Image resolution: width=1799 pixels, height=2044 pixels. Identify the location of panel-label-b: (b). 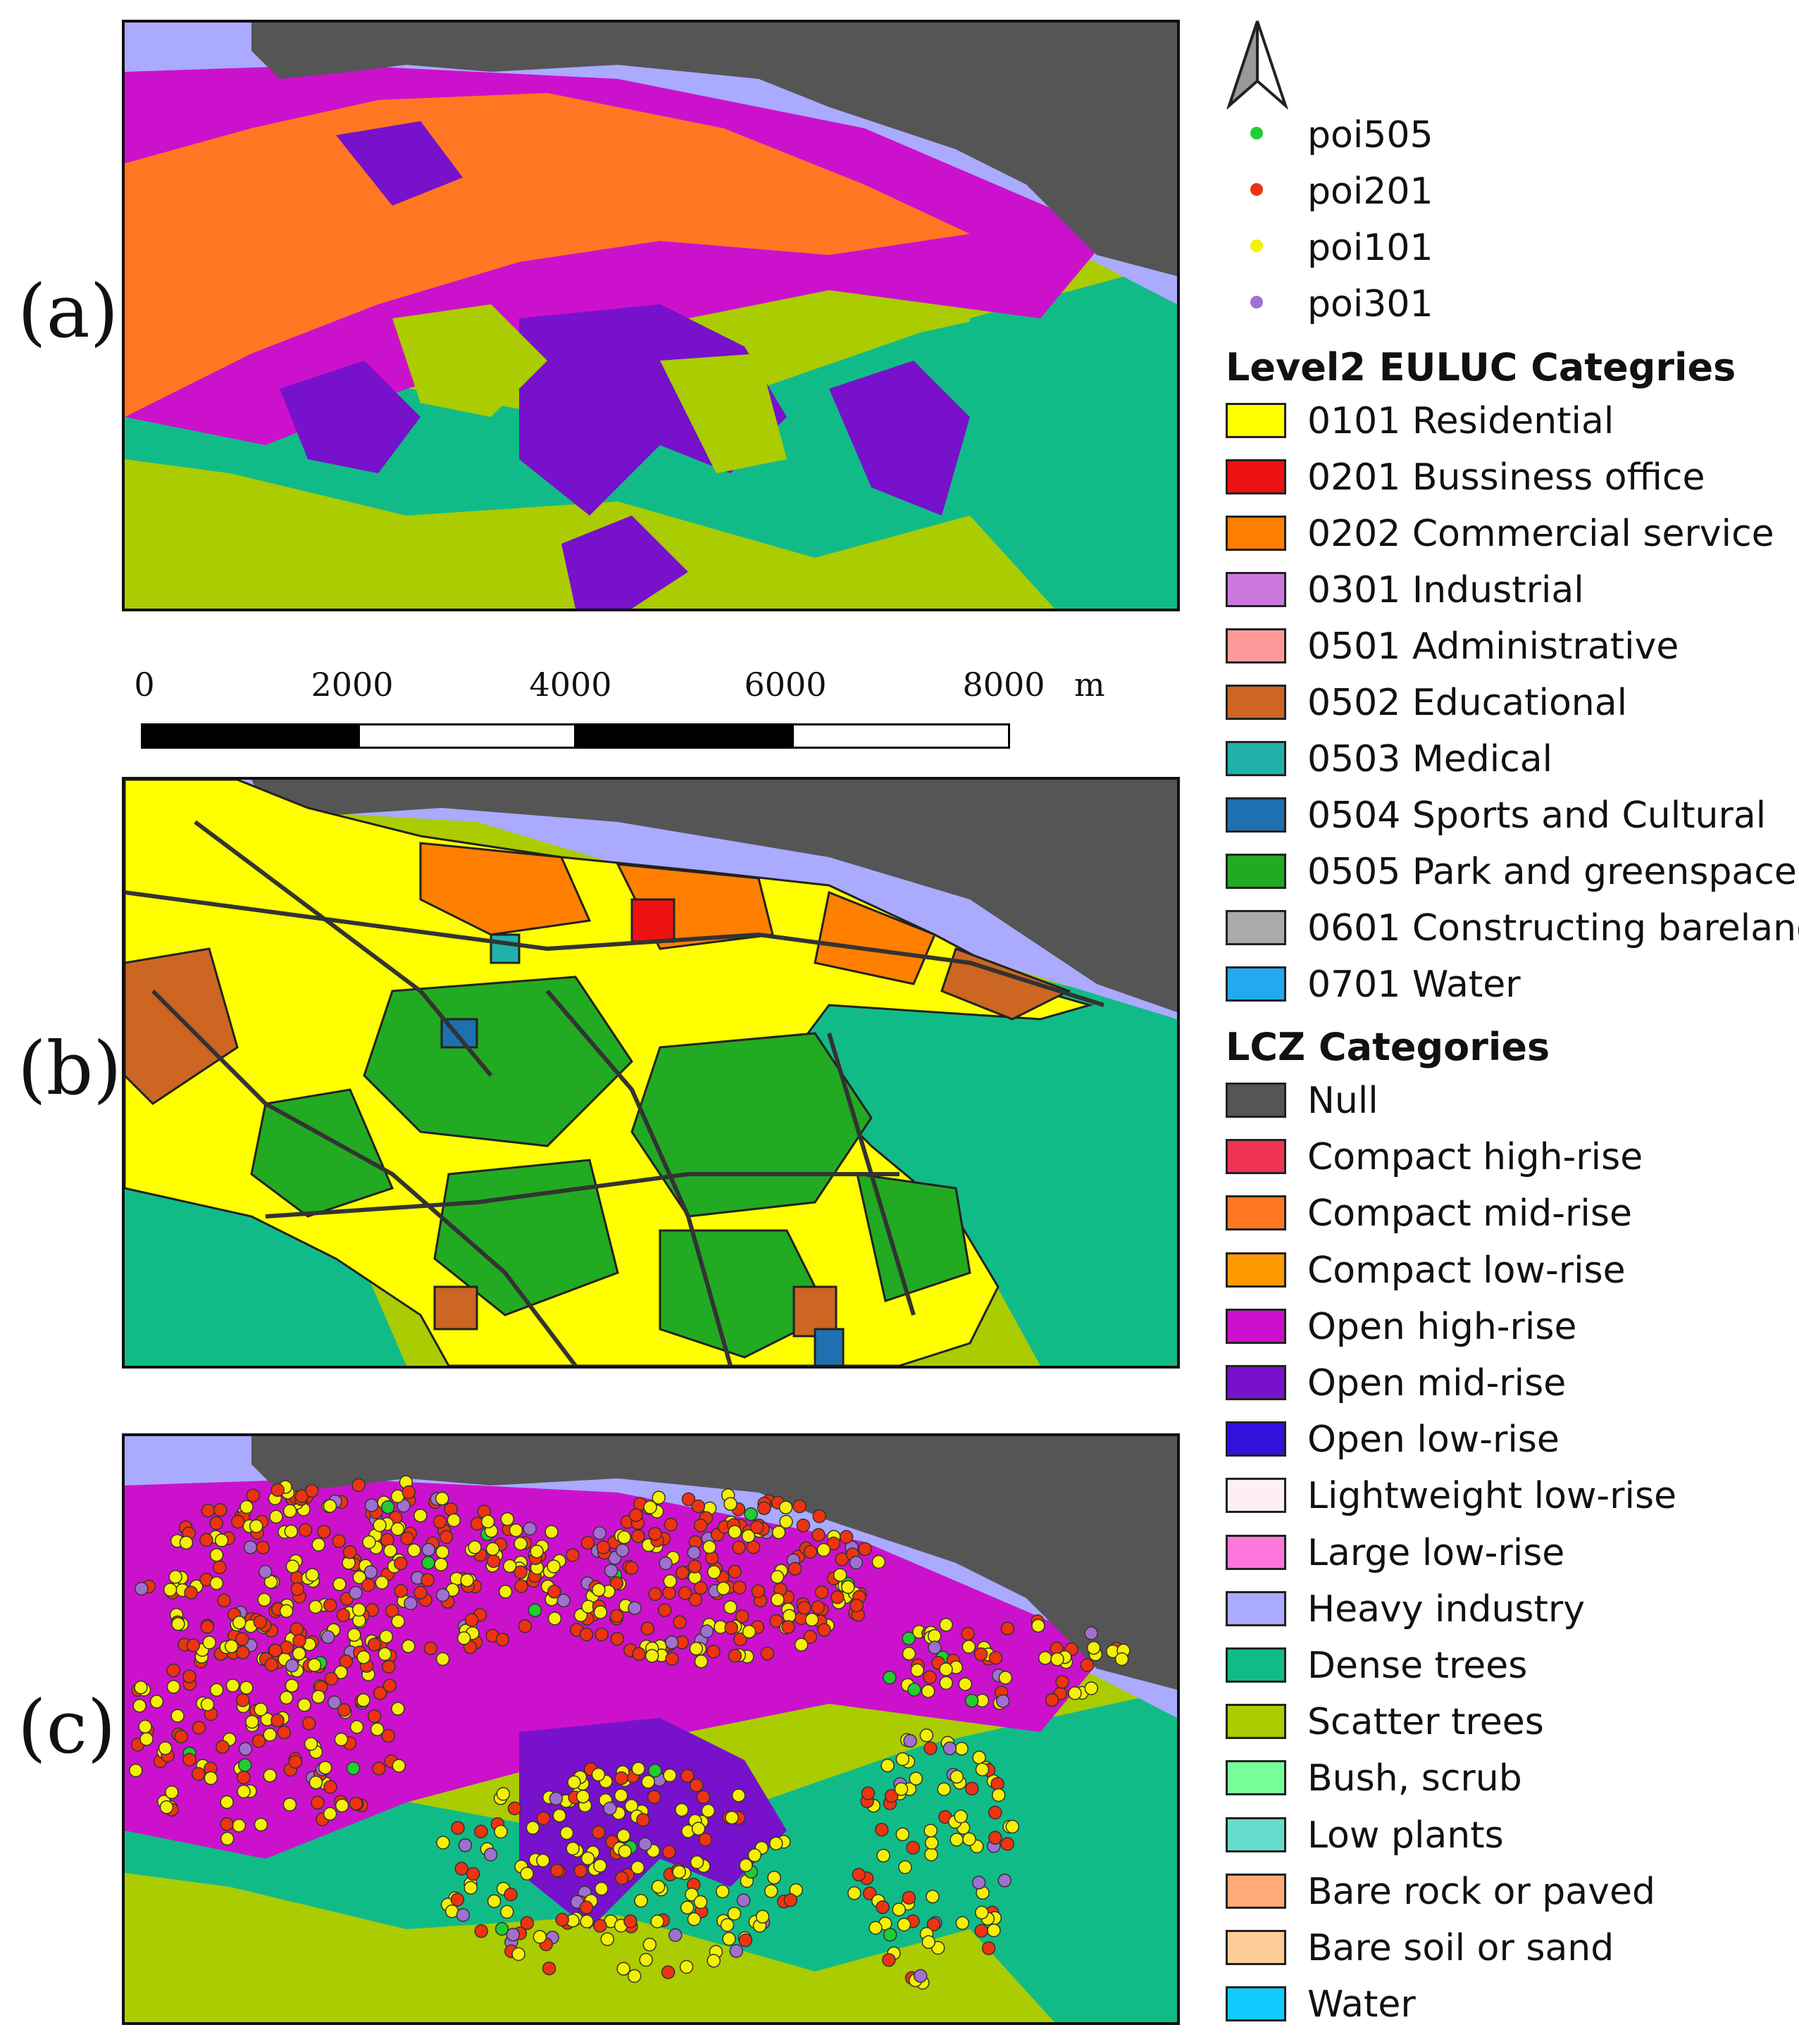
(70, 1068).